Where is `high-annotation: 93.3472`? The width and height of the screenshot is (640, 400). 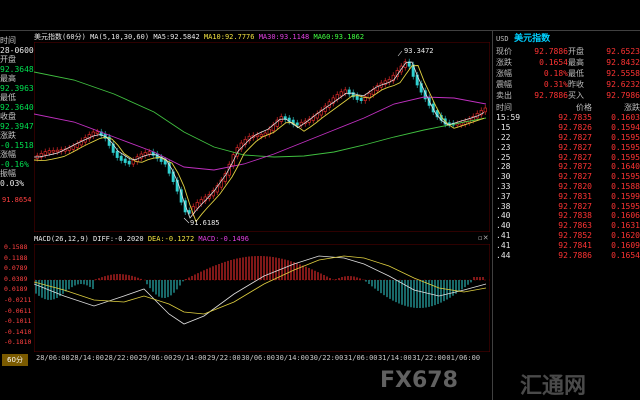 high-annotation: 93.3472 is located at coordinates (419, 51).